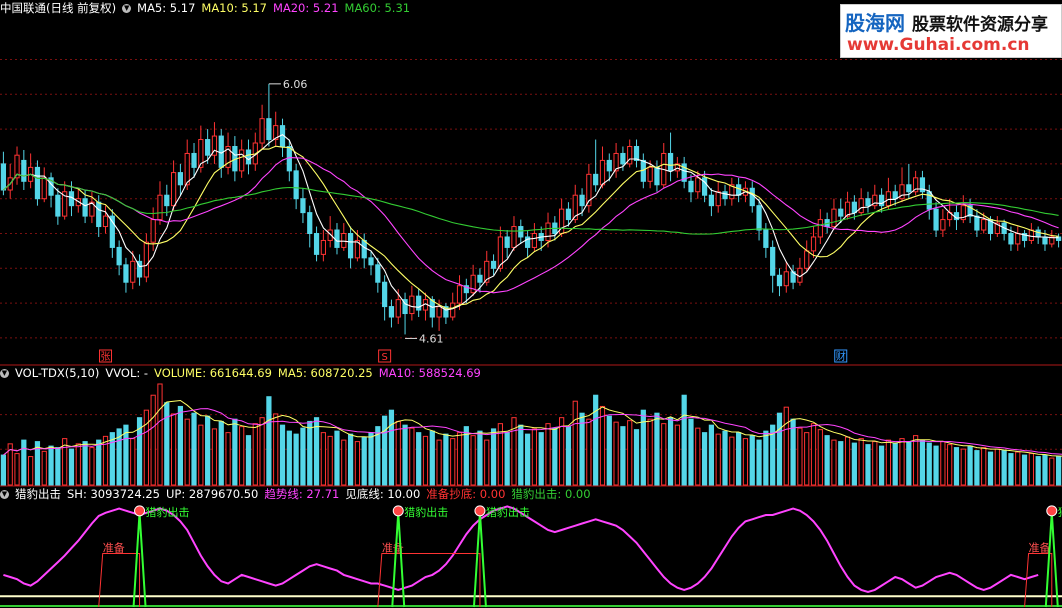  I want to click on prepare-zone, so click(429, 580).